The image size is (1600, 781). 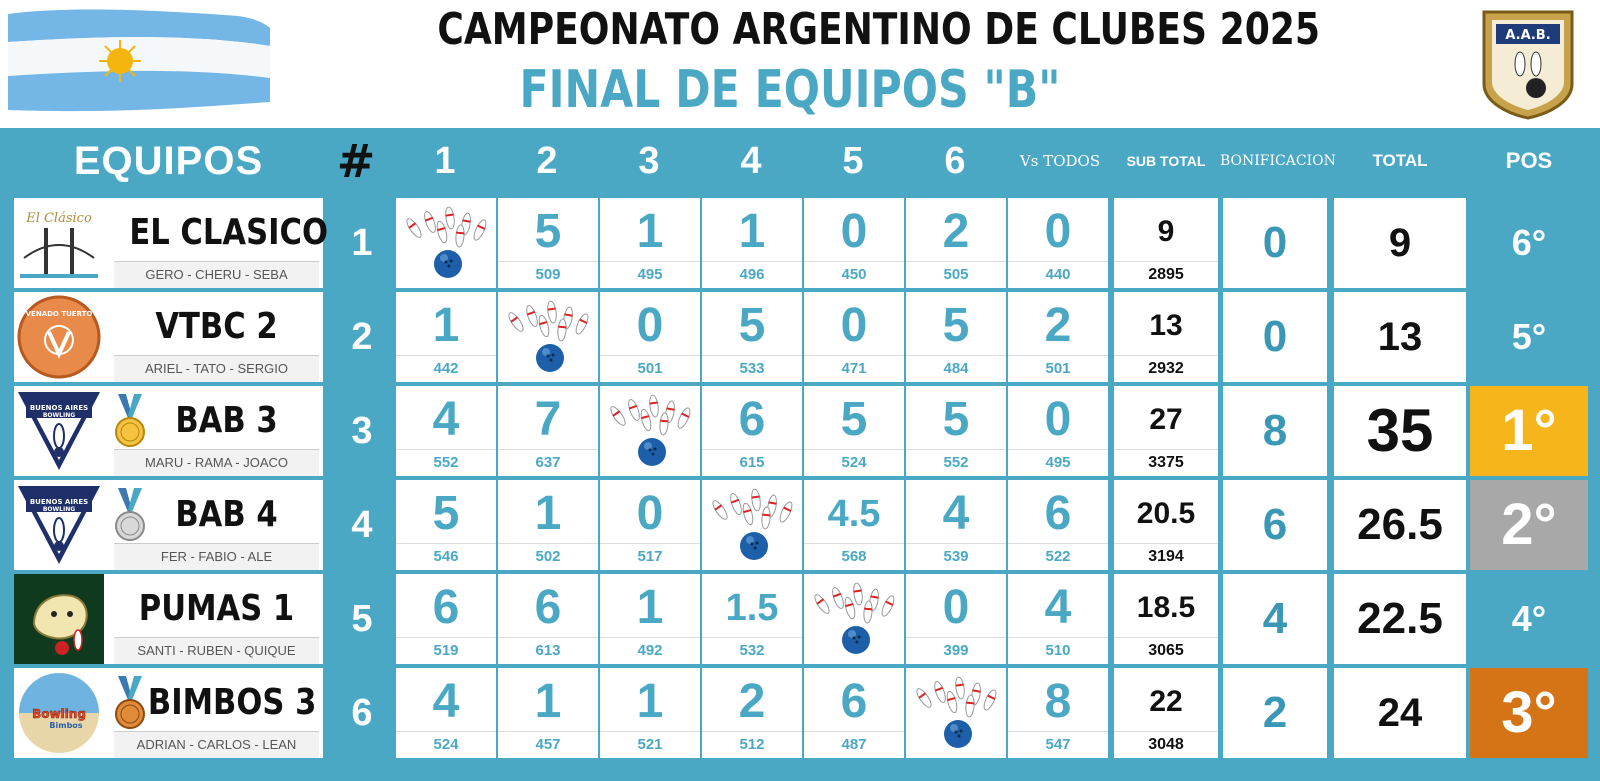 I want to click on subtotal-points: 9, so click(x=1166, y=231).